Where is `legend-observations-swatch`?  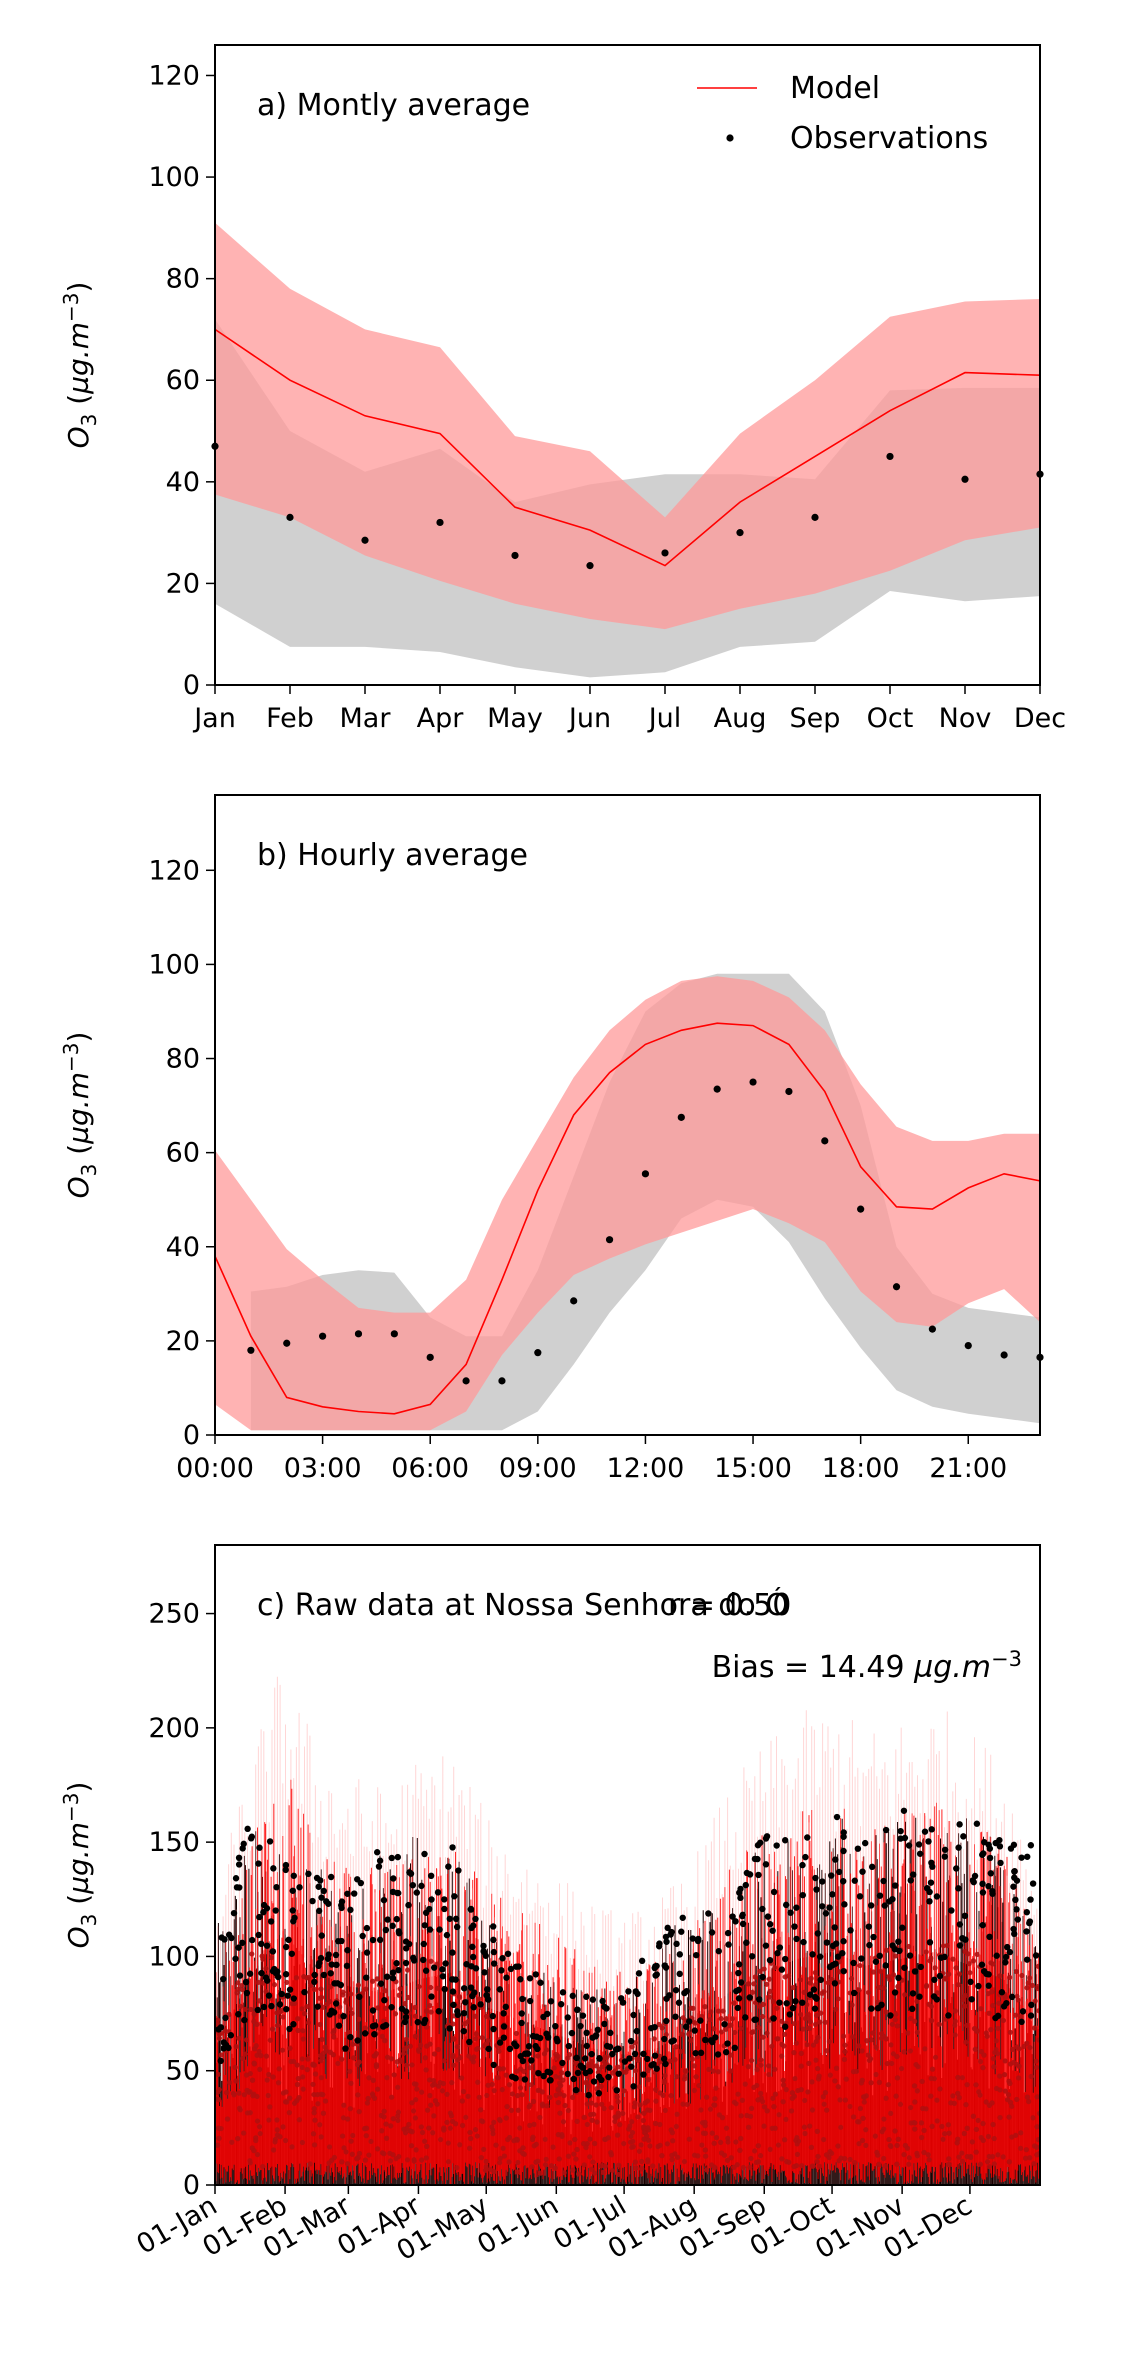 legend-observations-swatch is located at coordinates (730, 138).